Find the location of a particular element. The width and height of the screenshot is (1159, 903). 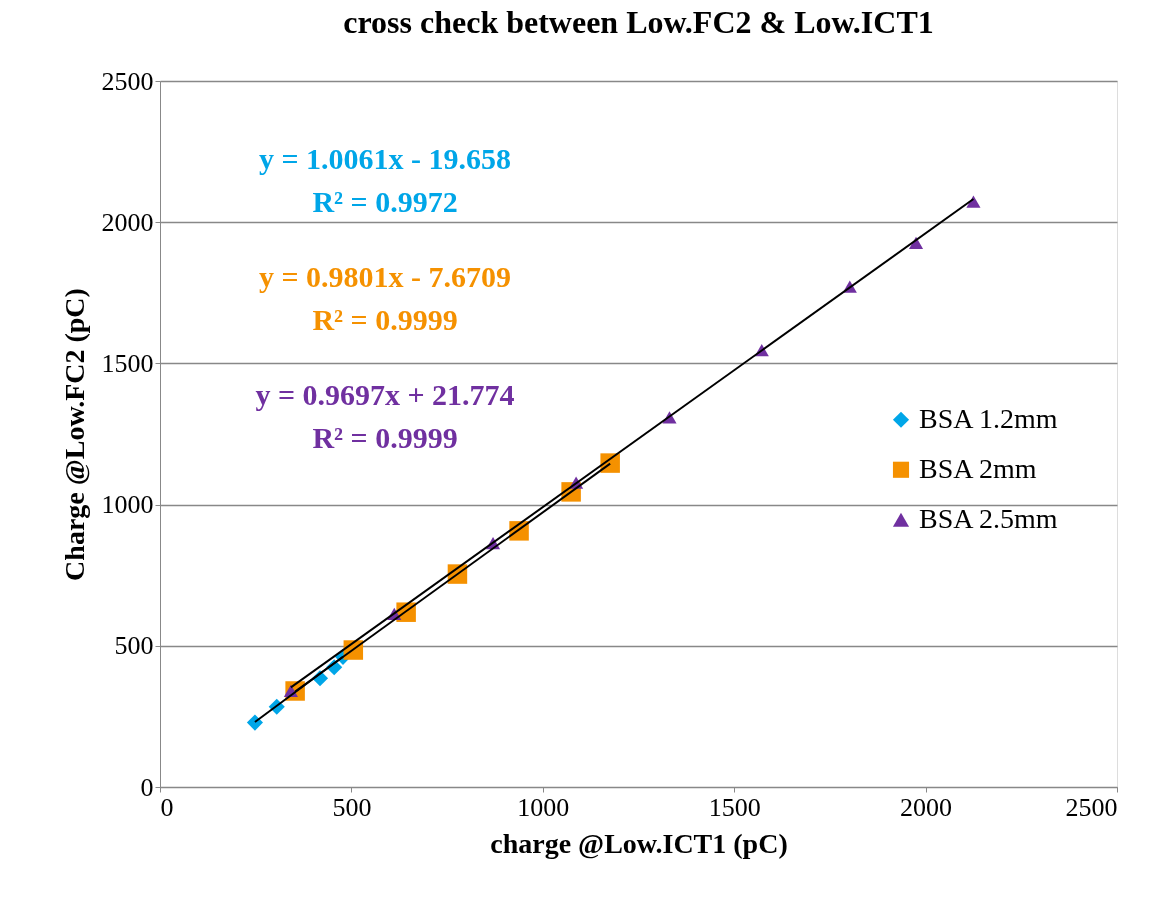

y-axis-title: Charge @Low.FC2 (pC) is located at coordinates (74, 434).